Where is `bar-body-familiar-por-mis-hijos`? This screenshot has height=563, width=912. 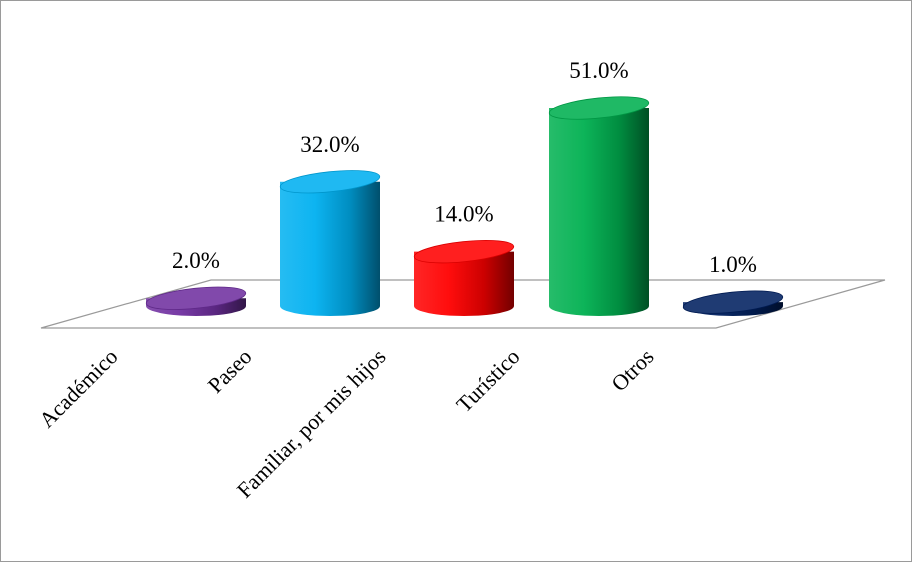
bar-body-familiar-por-mis-hijos is located at coordinates (464, 283).